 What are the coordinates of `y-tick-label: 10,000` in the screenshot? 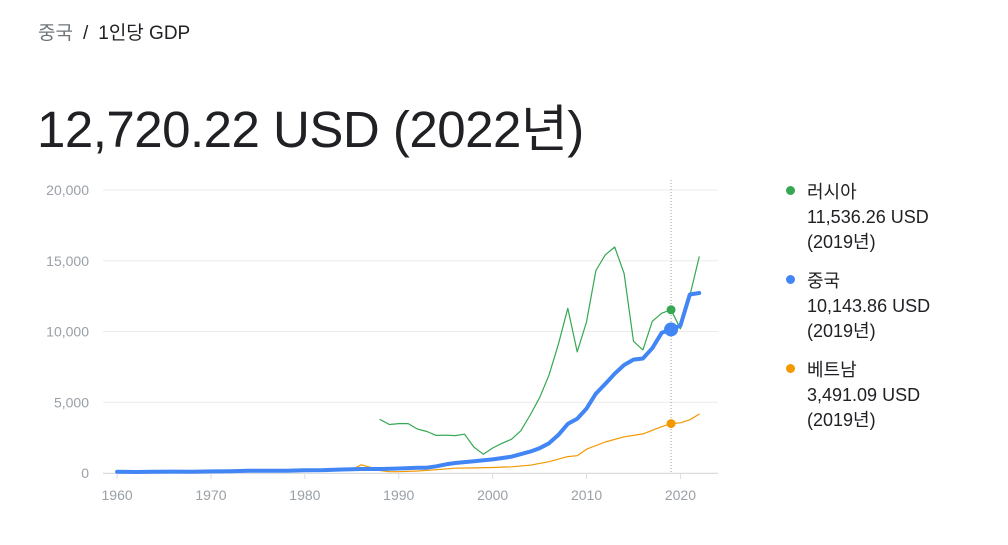 It's located at (67, 332).